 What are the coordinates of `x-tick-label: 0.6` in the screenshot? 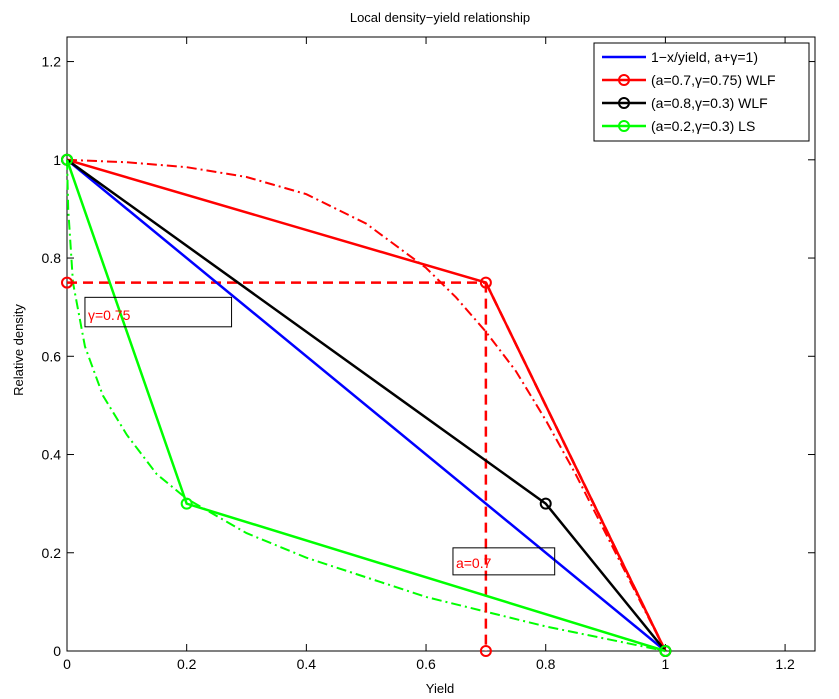 It's located at (426, 664).